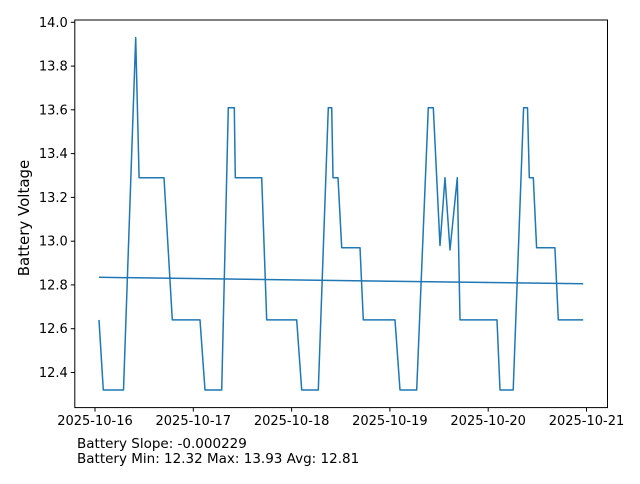 This screenshot has width=640, height=484. Describe the element at coordinates (53, 285) in the screenshot. I see `y-tick-label: 12.8` at that location.